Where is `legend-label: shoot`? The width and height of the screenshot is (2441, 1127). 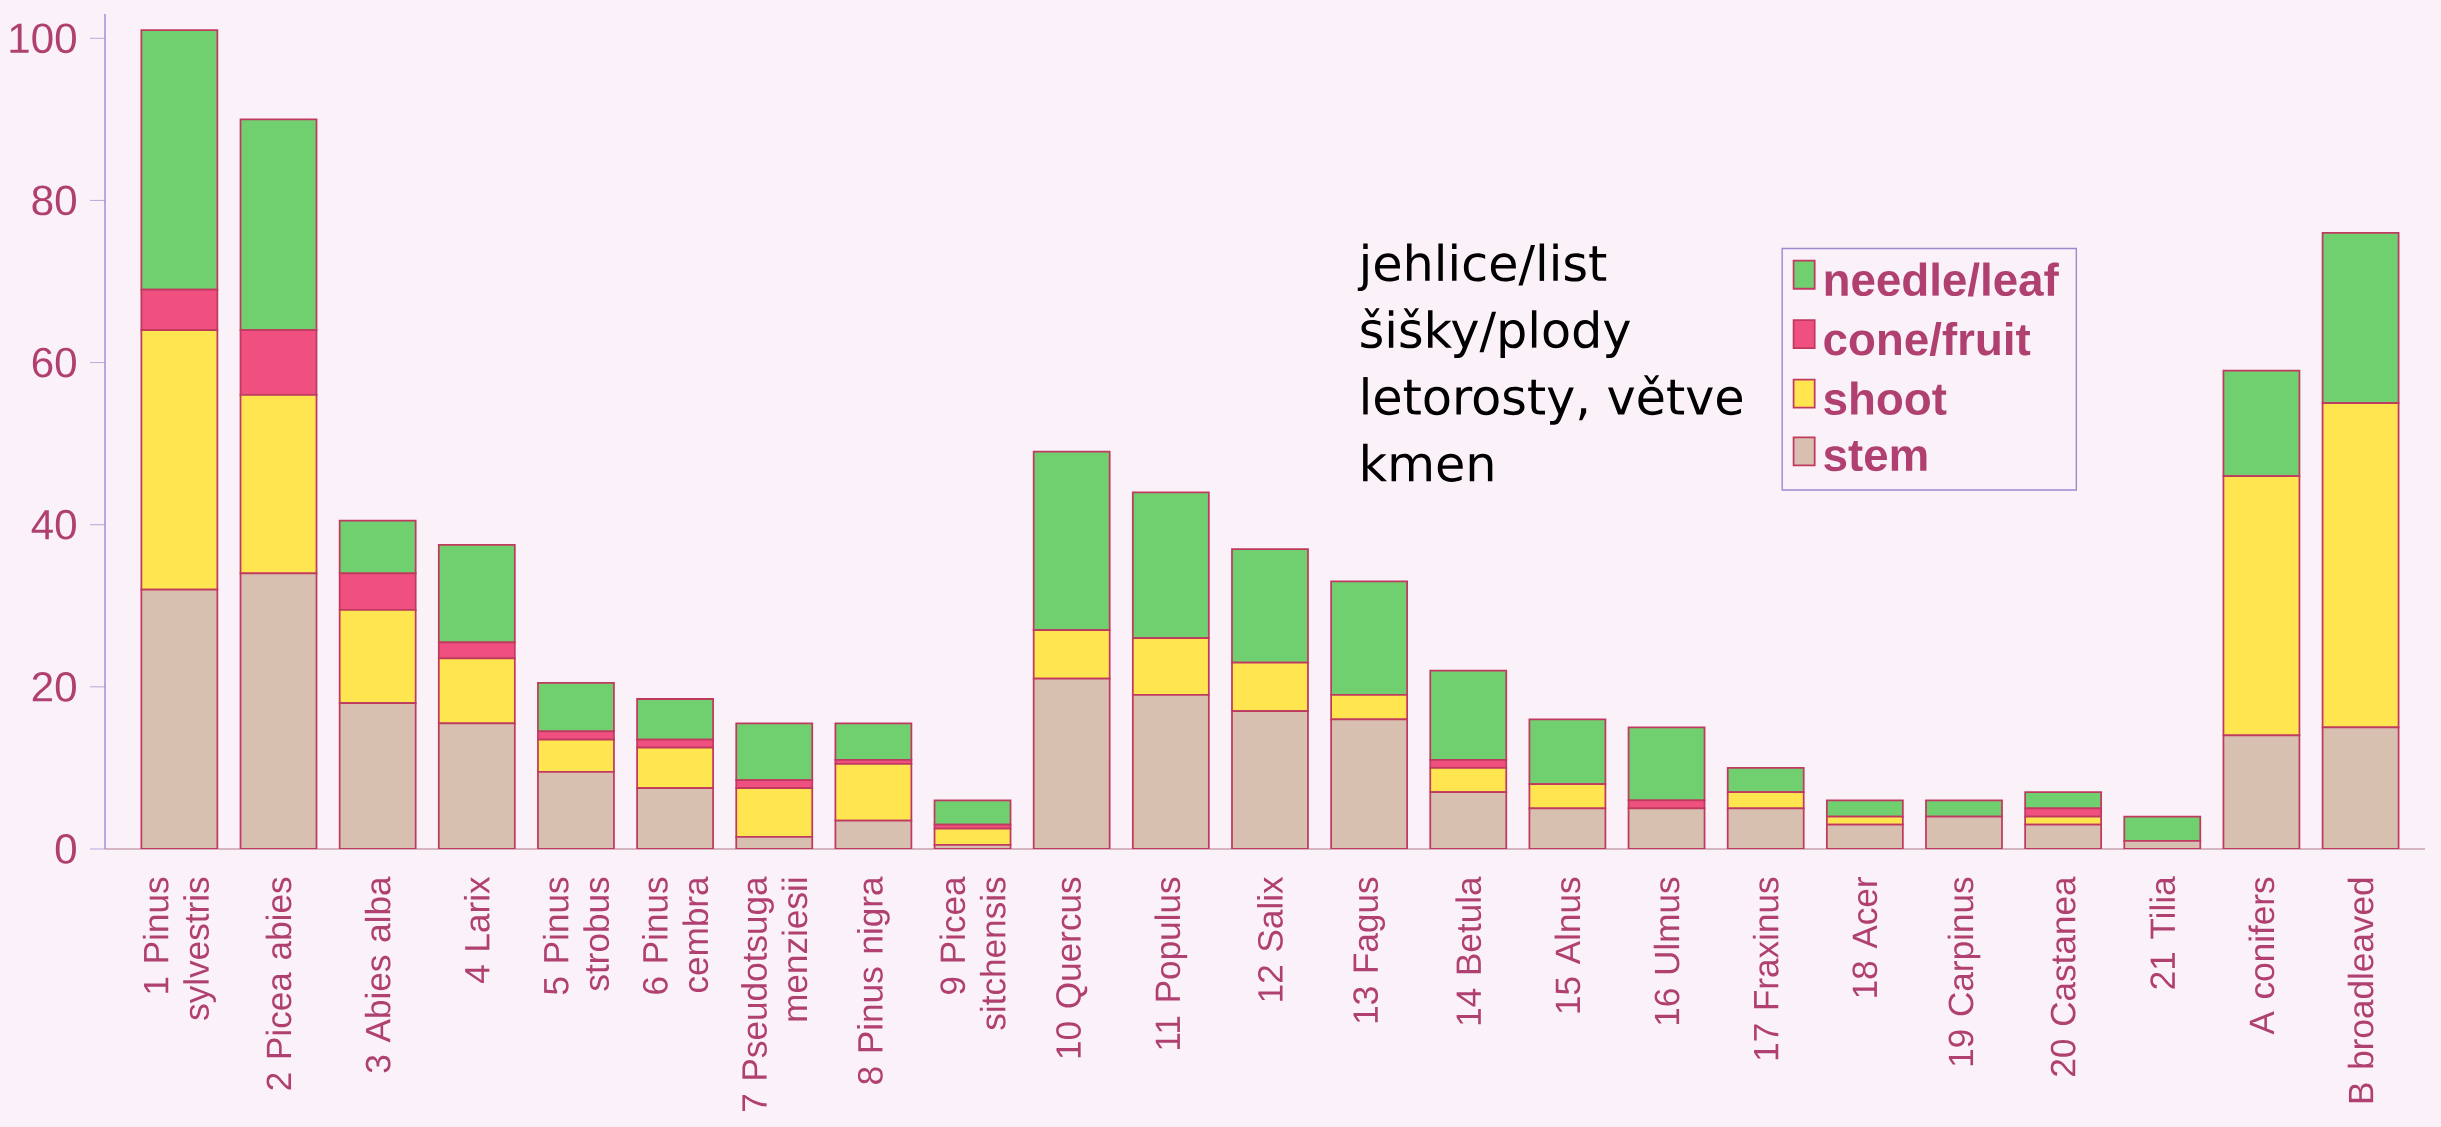
legend-label: shoot is located at coordinates (1885, 398).